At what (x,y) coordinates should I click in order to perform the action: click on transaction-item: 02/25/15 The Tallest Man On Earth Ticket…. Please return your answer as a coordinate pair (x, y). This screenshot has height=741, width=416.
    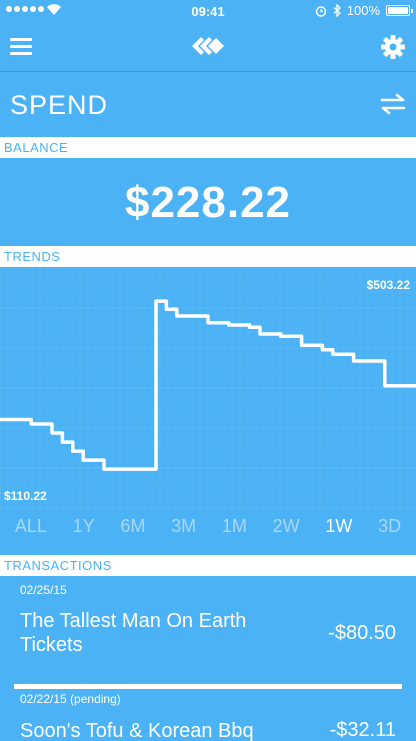
    Looking at the image, I should click on (208, 631).